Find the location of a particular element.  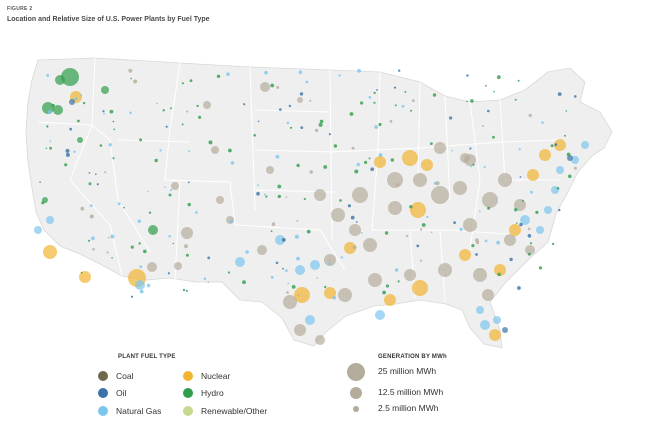

legend-label: Natural Gas is located at coordinates (139, 411).